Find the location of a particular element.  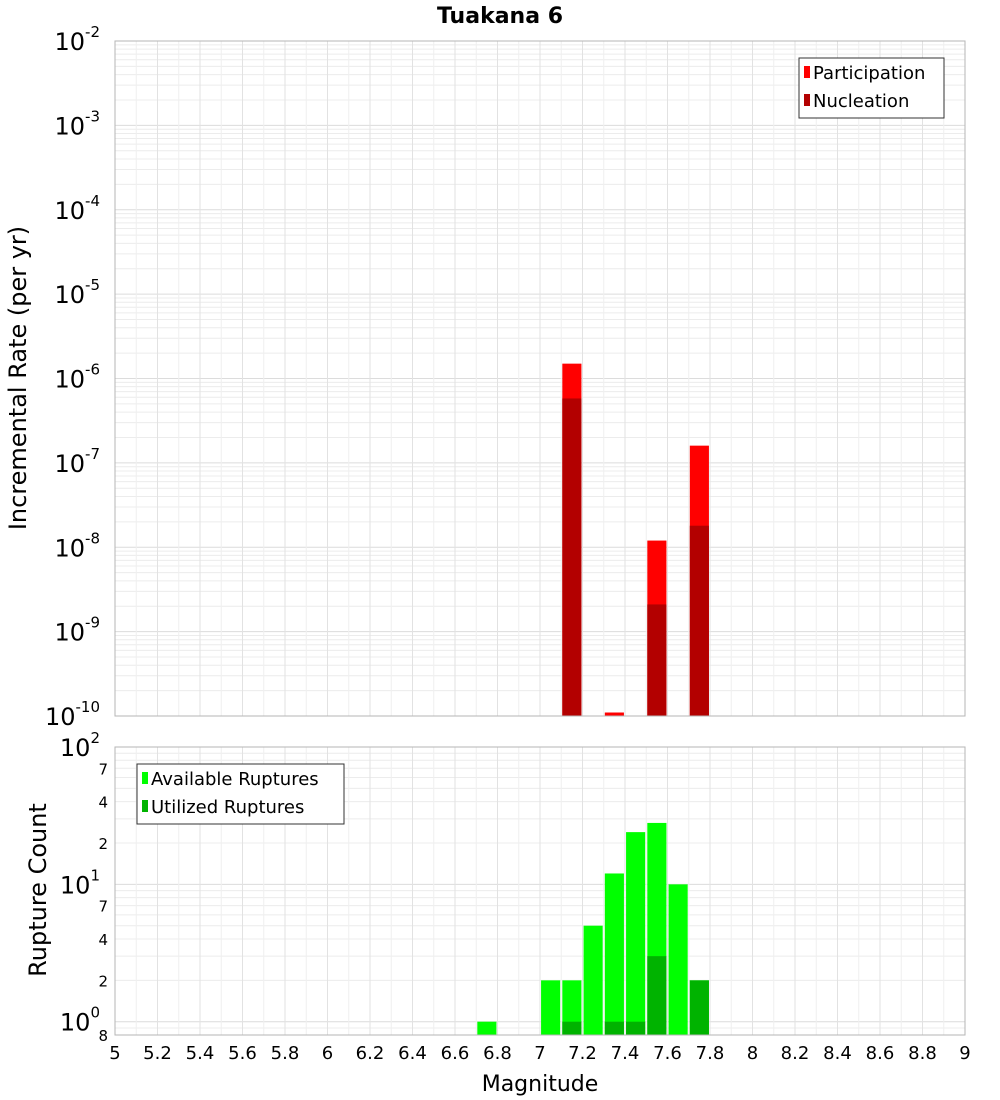

bottom-x-tick-label: 9 is located at coordinates (964, 1053).